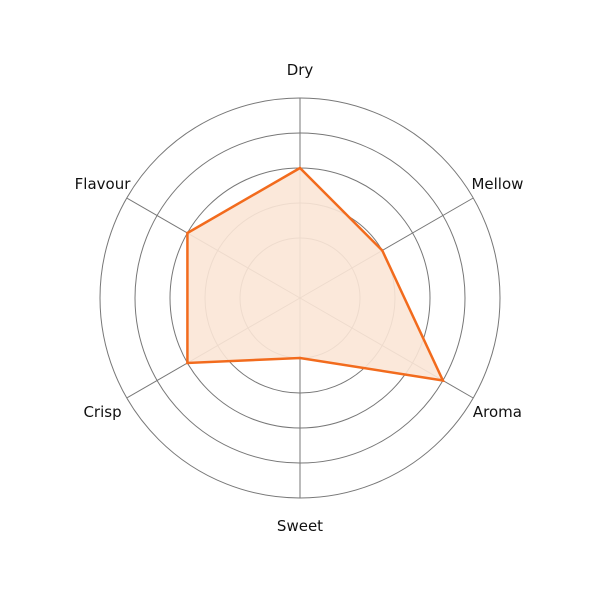 The width and height of the screenshot is (600, 600). I want to click on axis-label: Sweet, so click(300, 526).